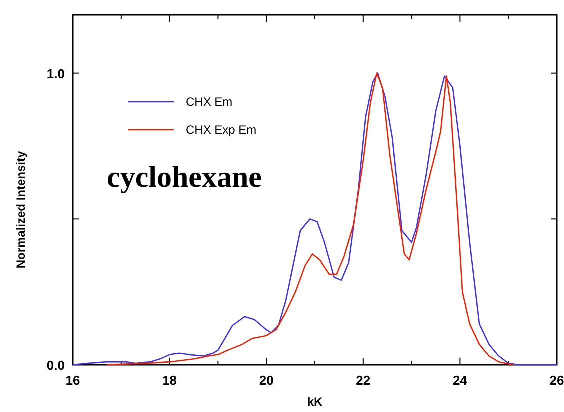 This screenshot has width=564, height=412. Describe the element at coordinates (315, 402) in the screenshot. I see `x-axis-title: kK` at that location.